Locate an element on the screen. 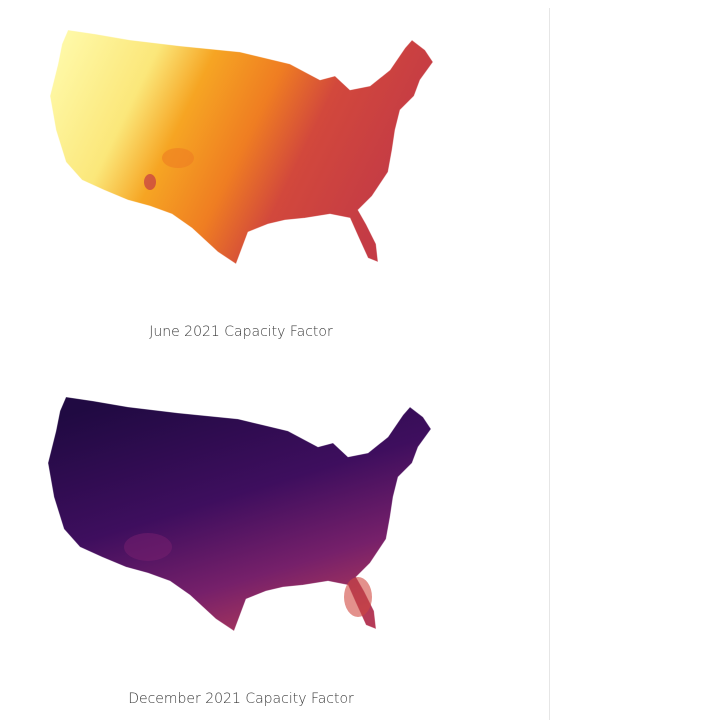 Image resolution: width=720 pixels, height=720 pixels. map-caption: December 2021 Capacity Factor is located at coordinates (241, 699).